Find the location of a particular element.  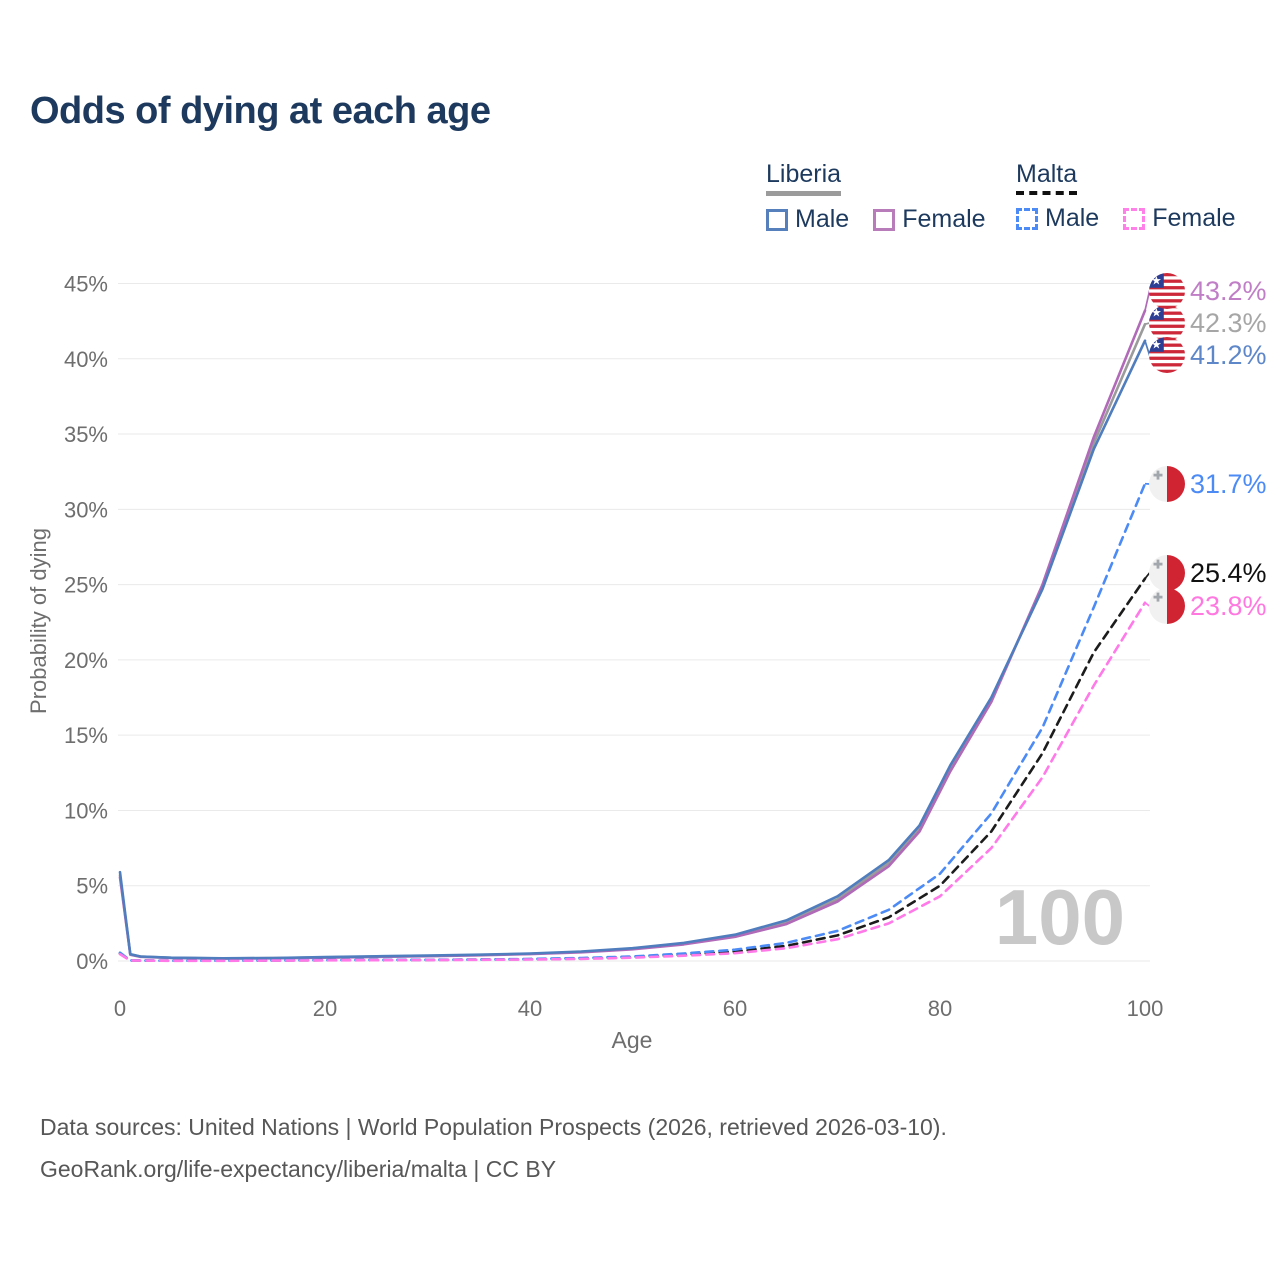

legend-item-malta-male: Male is located at coordinates (1057, 218).